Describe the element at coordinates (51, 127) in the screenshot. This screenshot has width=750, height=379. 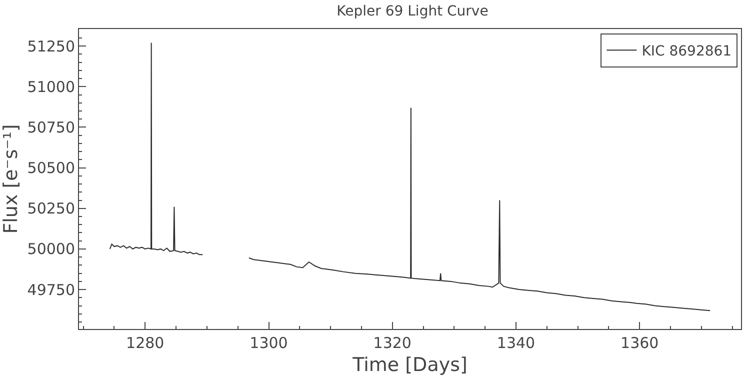
I see `y-tick-label: 50750` at that location.